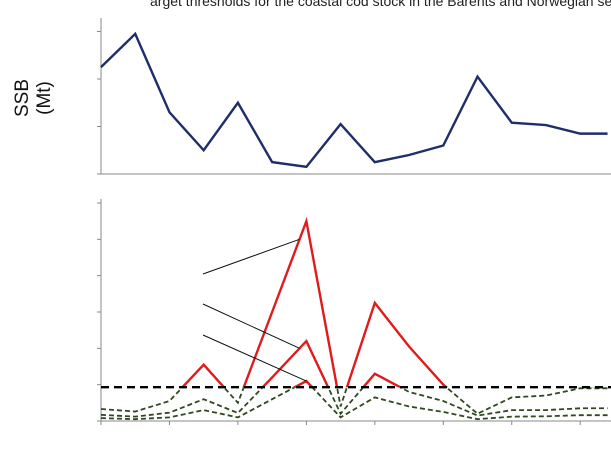  What do you see at coordinates (254, 358) in the screenshot?
I see `annotation-a-leader` at bounding box center [254, 358].